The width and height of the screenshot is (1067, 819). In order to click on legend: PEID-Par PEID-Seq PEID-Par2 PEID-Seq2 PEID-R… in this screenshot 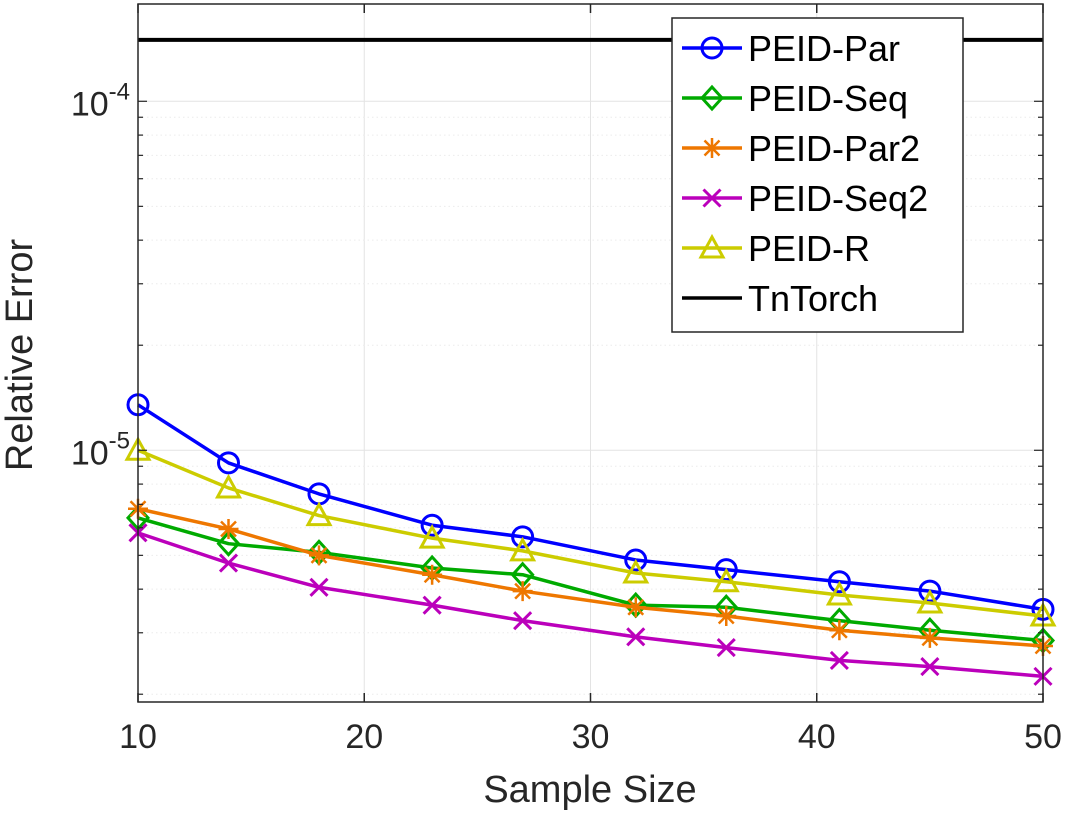, I will do `click(817, 175)`.